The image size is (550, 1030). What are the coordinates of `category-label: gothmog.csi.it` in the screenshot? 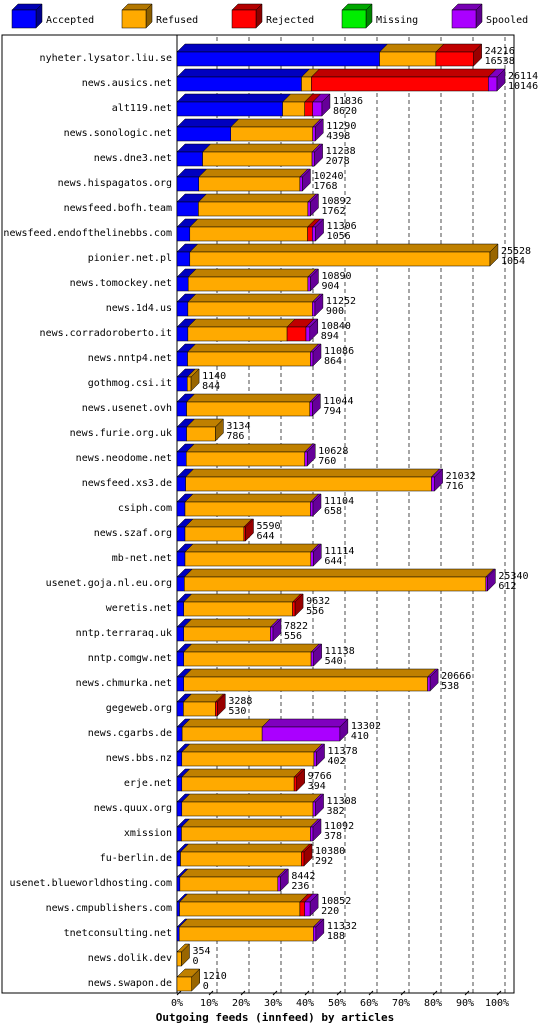 It's located at (130, 383).